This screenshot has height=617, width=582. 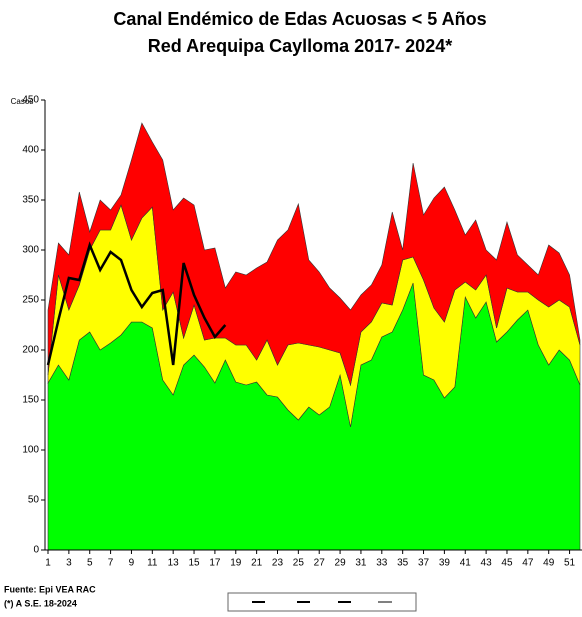 What do you see at coordinates (132, 563) in the screenshot?
I see `x-tick-label: 9` at bounding box center [132, 563].